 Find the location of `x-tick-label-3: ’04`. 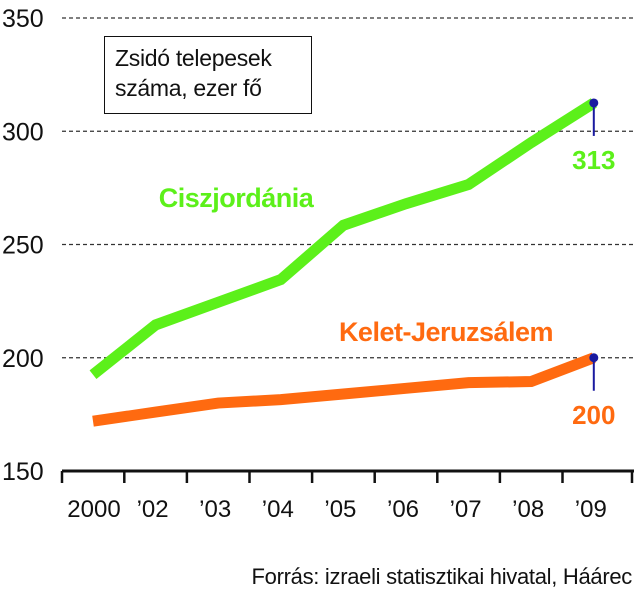

x-tick-label-3: ’04 is located at coordinates (278, 509).